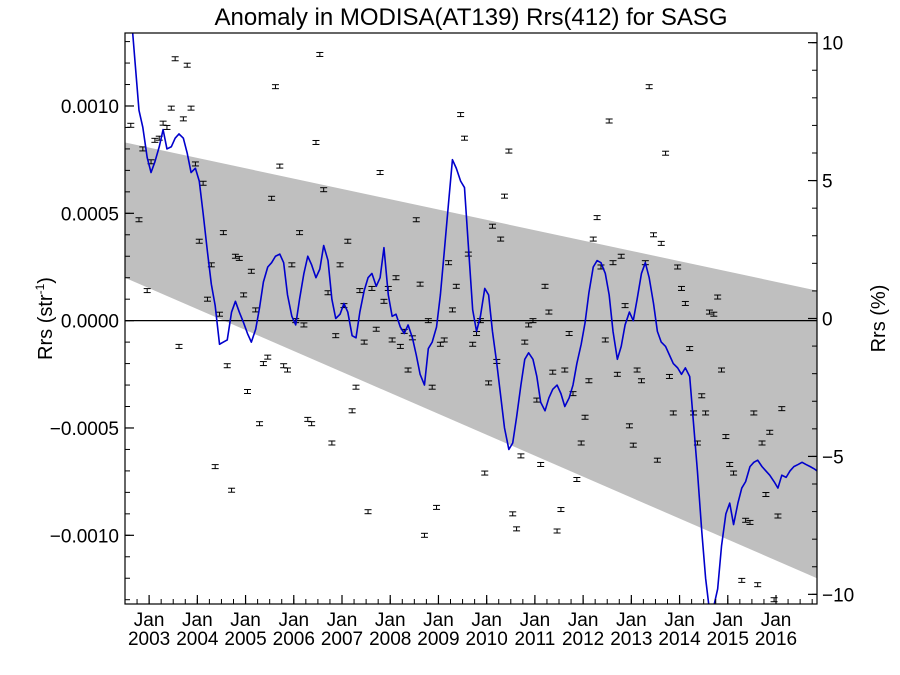 The image size is (900, 675). What do you see at coordinates (390, 639) in the screenshot?
I see `x-tick-year-label: 2008` at bounding box center [390, 639].